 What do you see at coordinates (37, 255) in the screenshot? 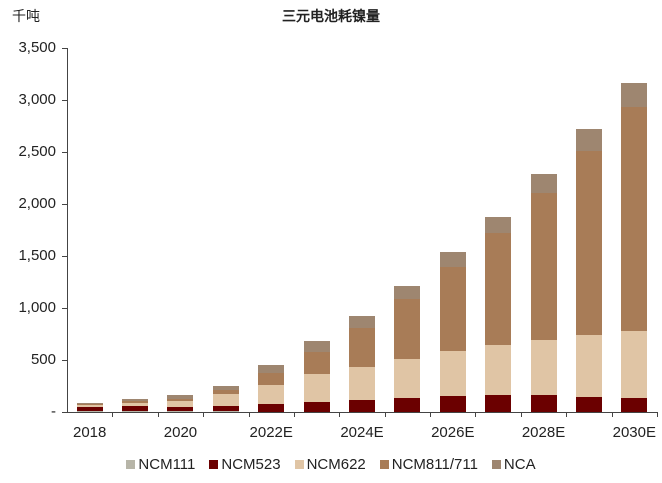
I see `y-tick-label: 1,500` at bounding box center [37, 255].